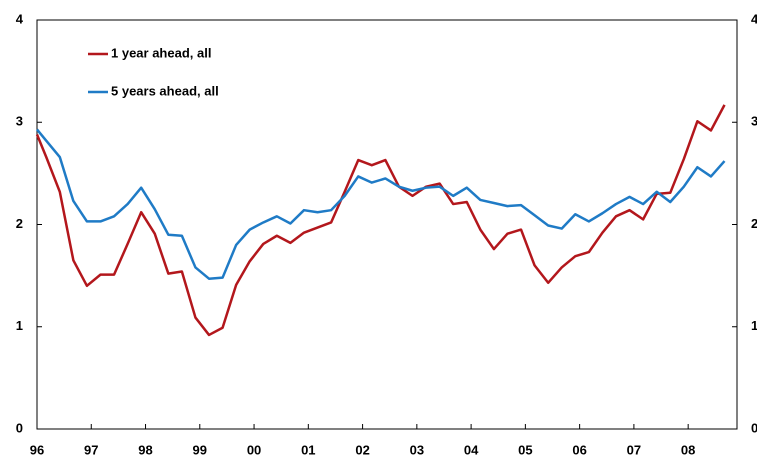 The width and height of the screenshot is (757, 464). What do you see at coordinates (165, 90) in the screenshot?
I see `legend-label: 5 years ahead, all` at bounding box center [165, 90].